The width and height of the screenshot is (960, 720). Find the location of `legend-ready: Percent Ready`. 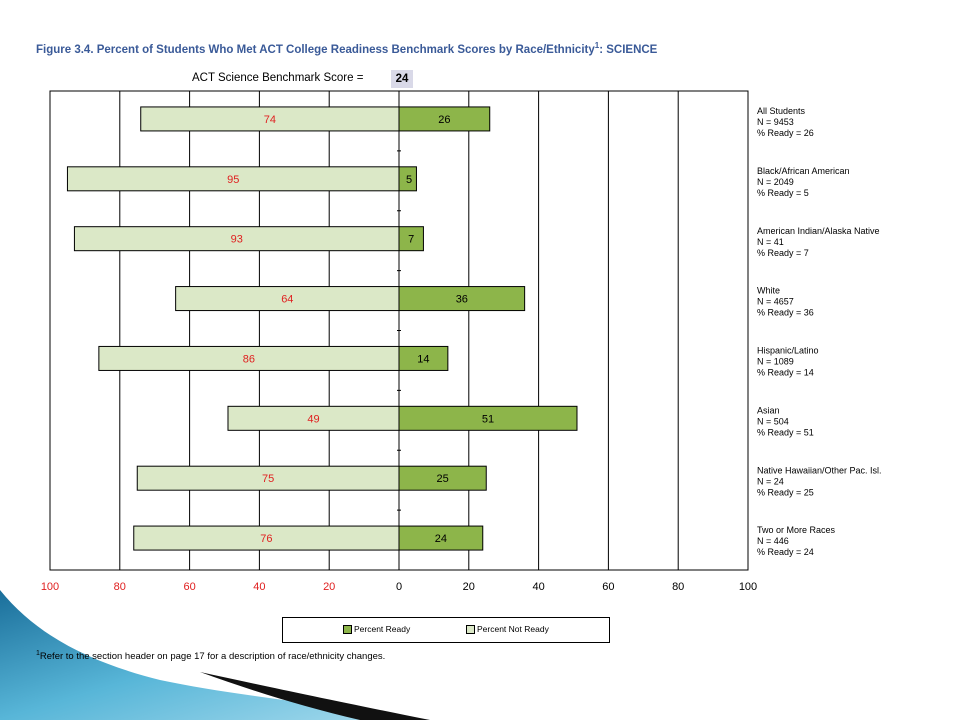

legend-ready: Percent Ready is located at coordinates (376, 629).